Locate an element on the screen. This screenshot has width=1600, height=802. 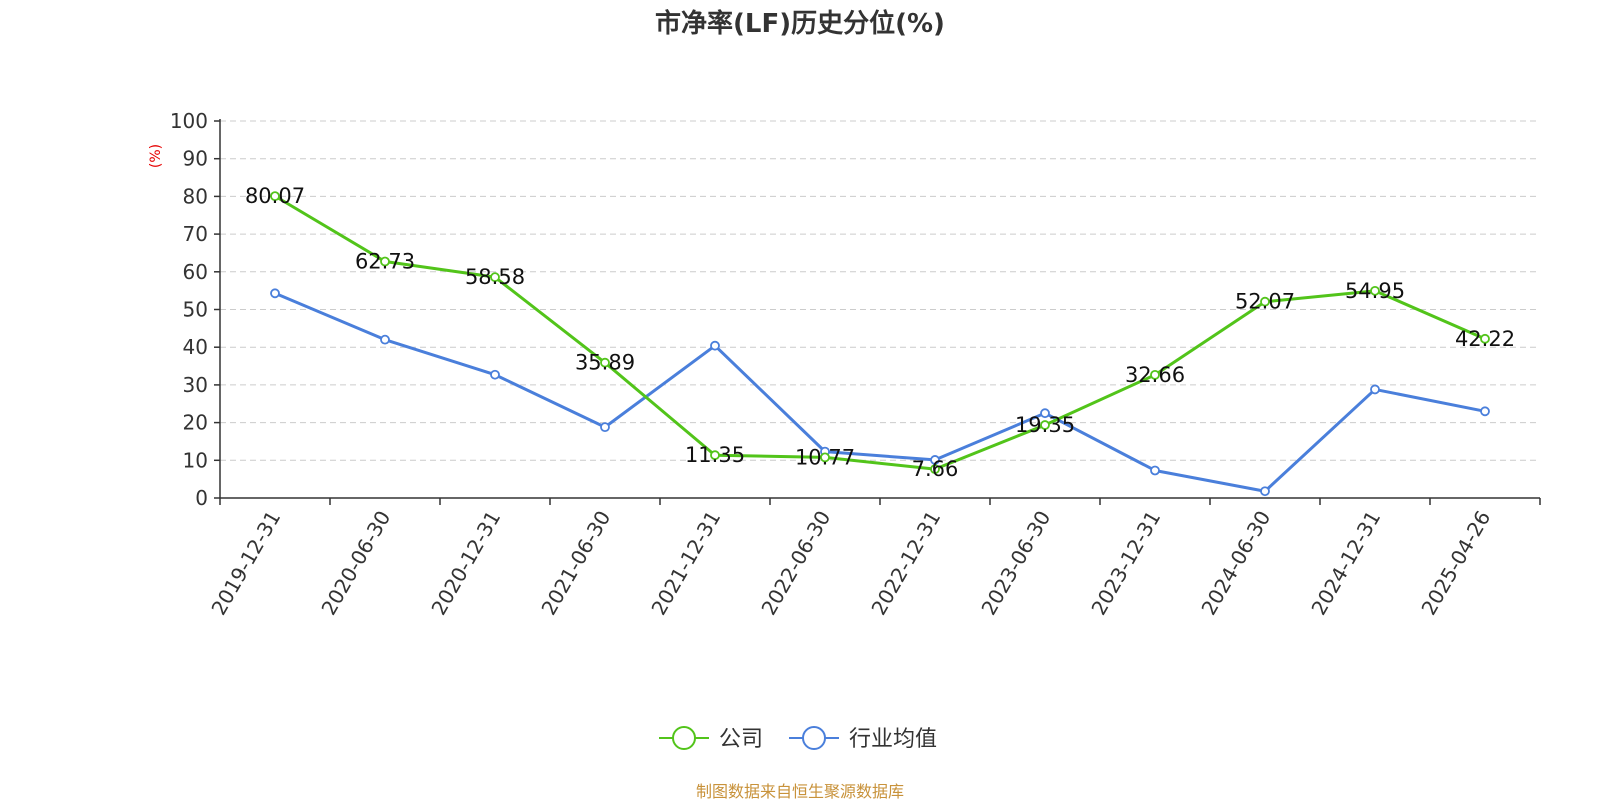
y-tick-label: 90 is located at coordinates (195, 159).